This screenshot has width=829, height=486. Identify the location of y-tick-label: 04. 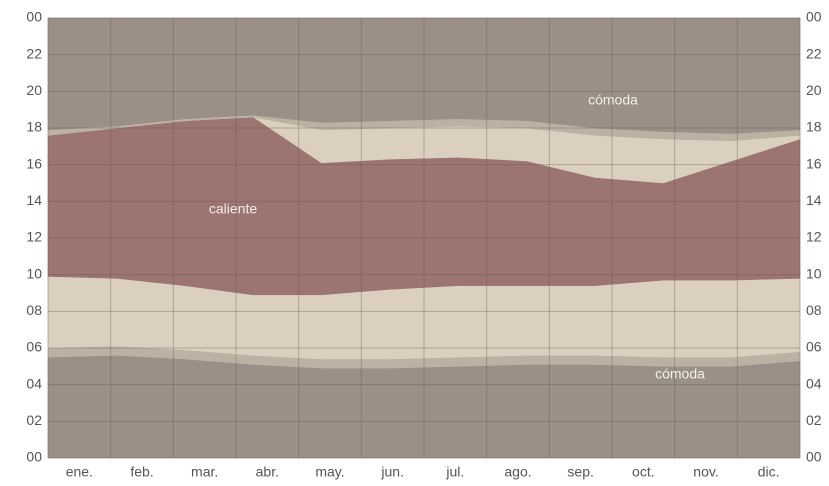
(34, 383).